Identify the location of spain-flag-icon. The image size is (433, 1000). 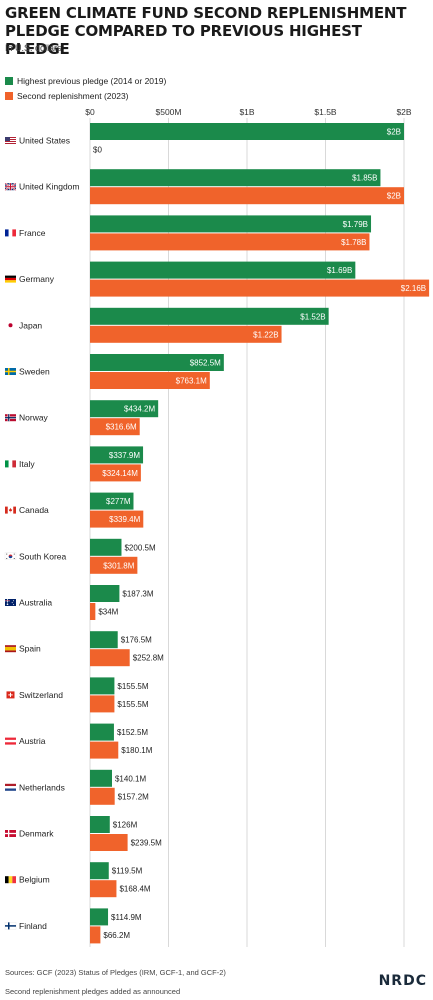
(10, 649).